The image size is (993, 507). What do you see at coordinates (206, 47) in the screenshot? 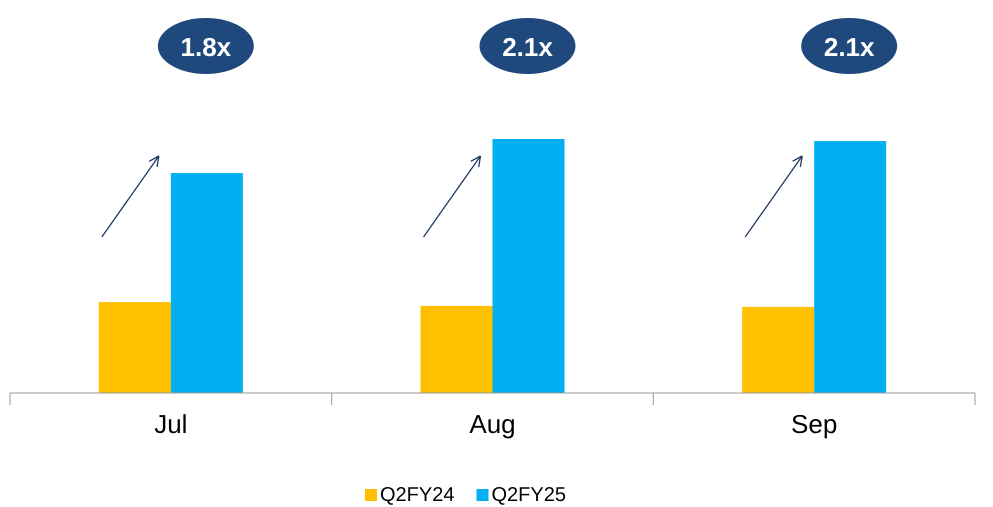
I see `text: 1.8x` at bounding box center [206, 47].